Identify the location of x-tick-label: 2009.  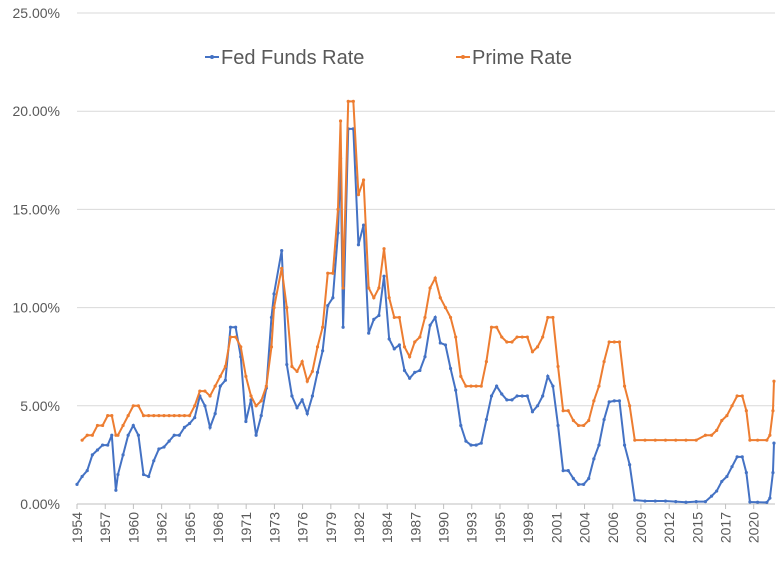
(641, 527).